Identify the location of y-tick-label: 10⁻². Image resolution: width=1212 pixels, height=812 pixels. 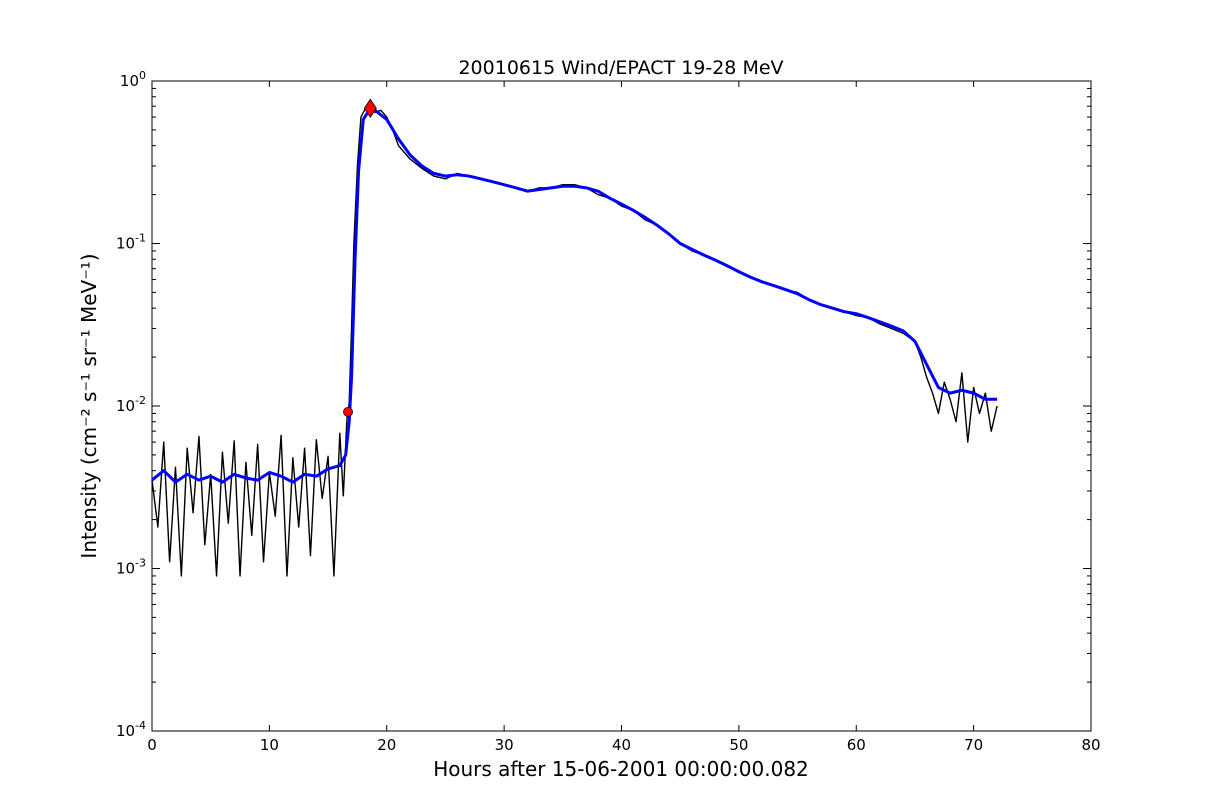
(131, 404).